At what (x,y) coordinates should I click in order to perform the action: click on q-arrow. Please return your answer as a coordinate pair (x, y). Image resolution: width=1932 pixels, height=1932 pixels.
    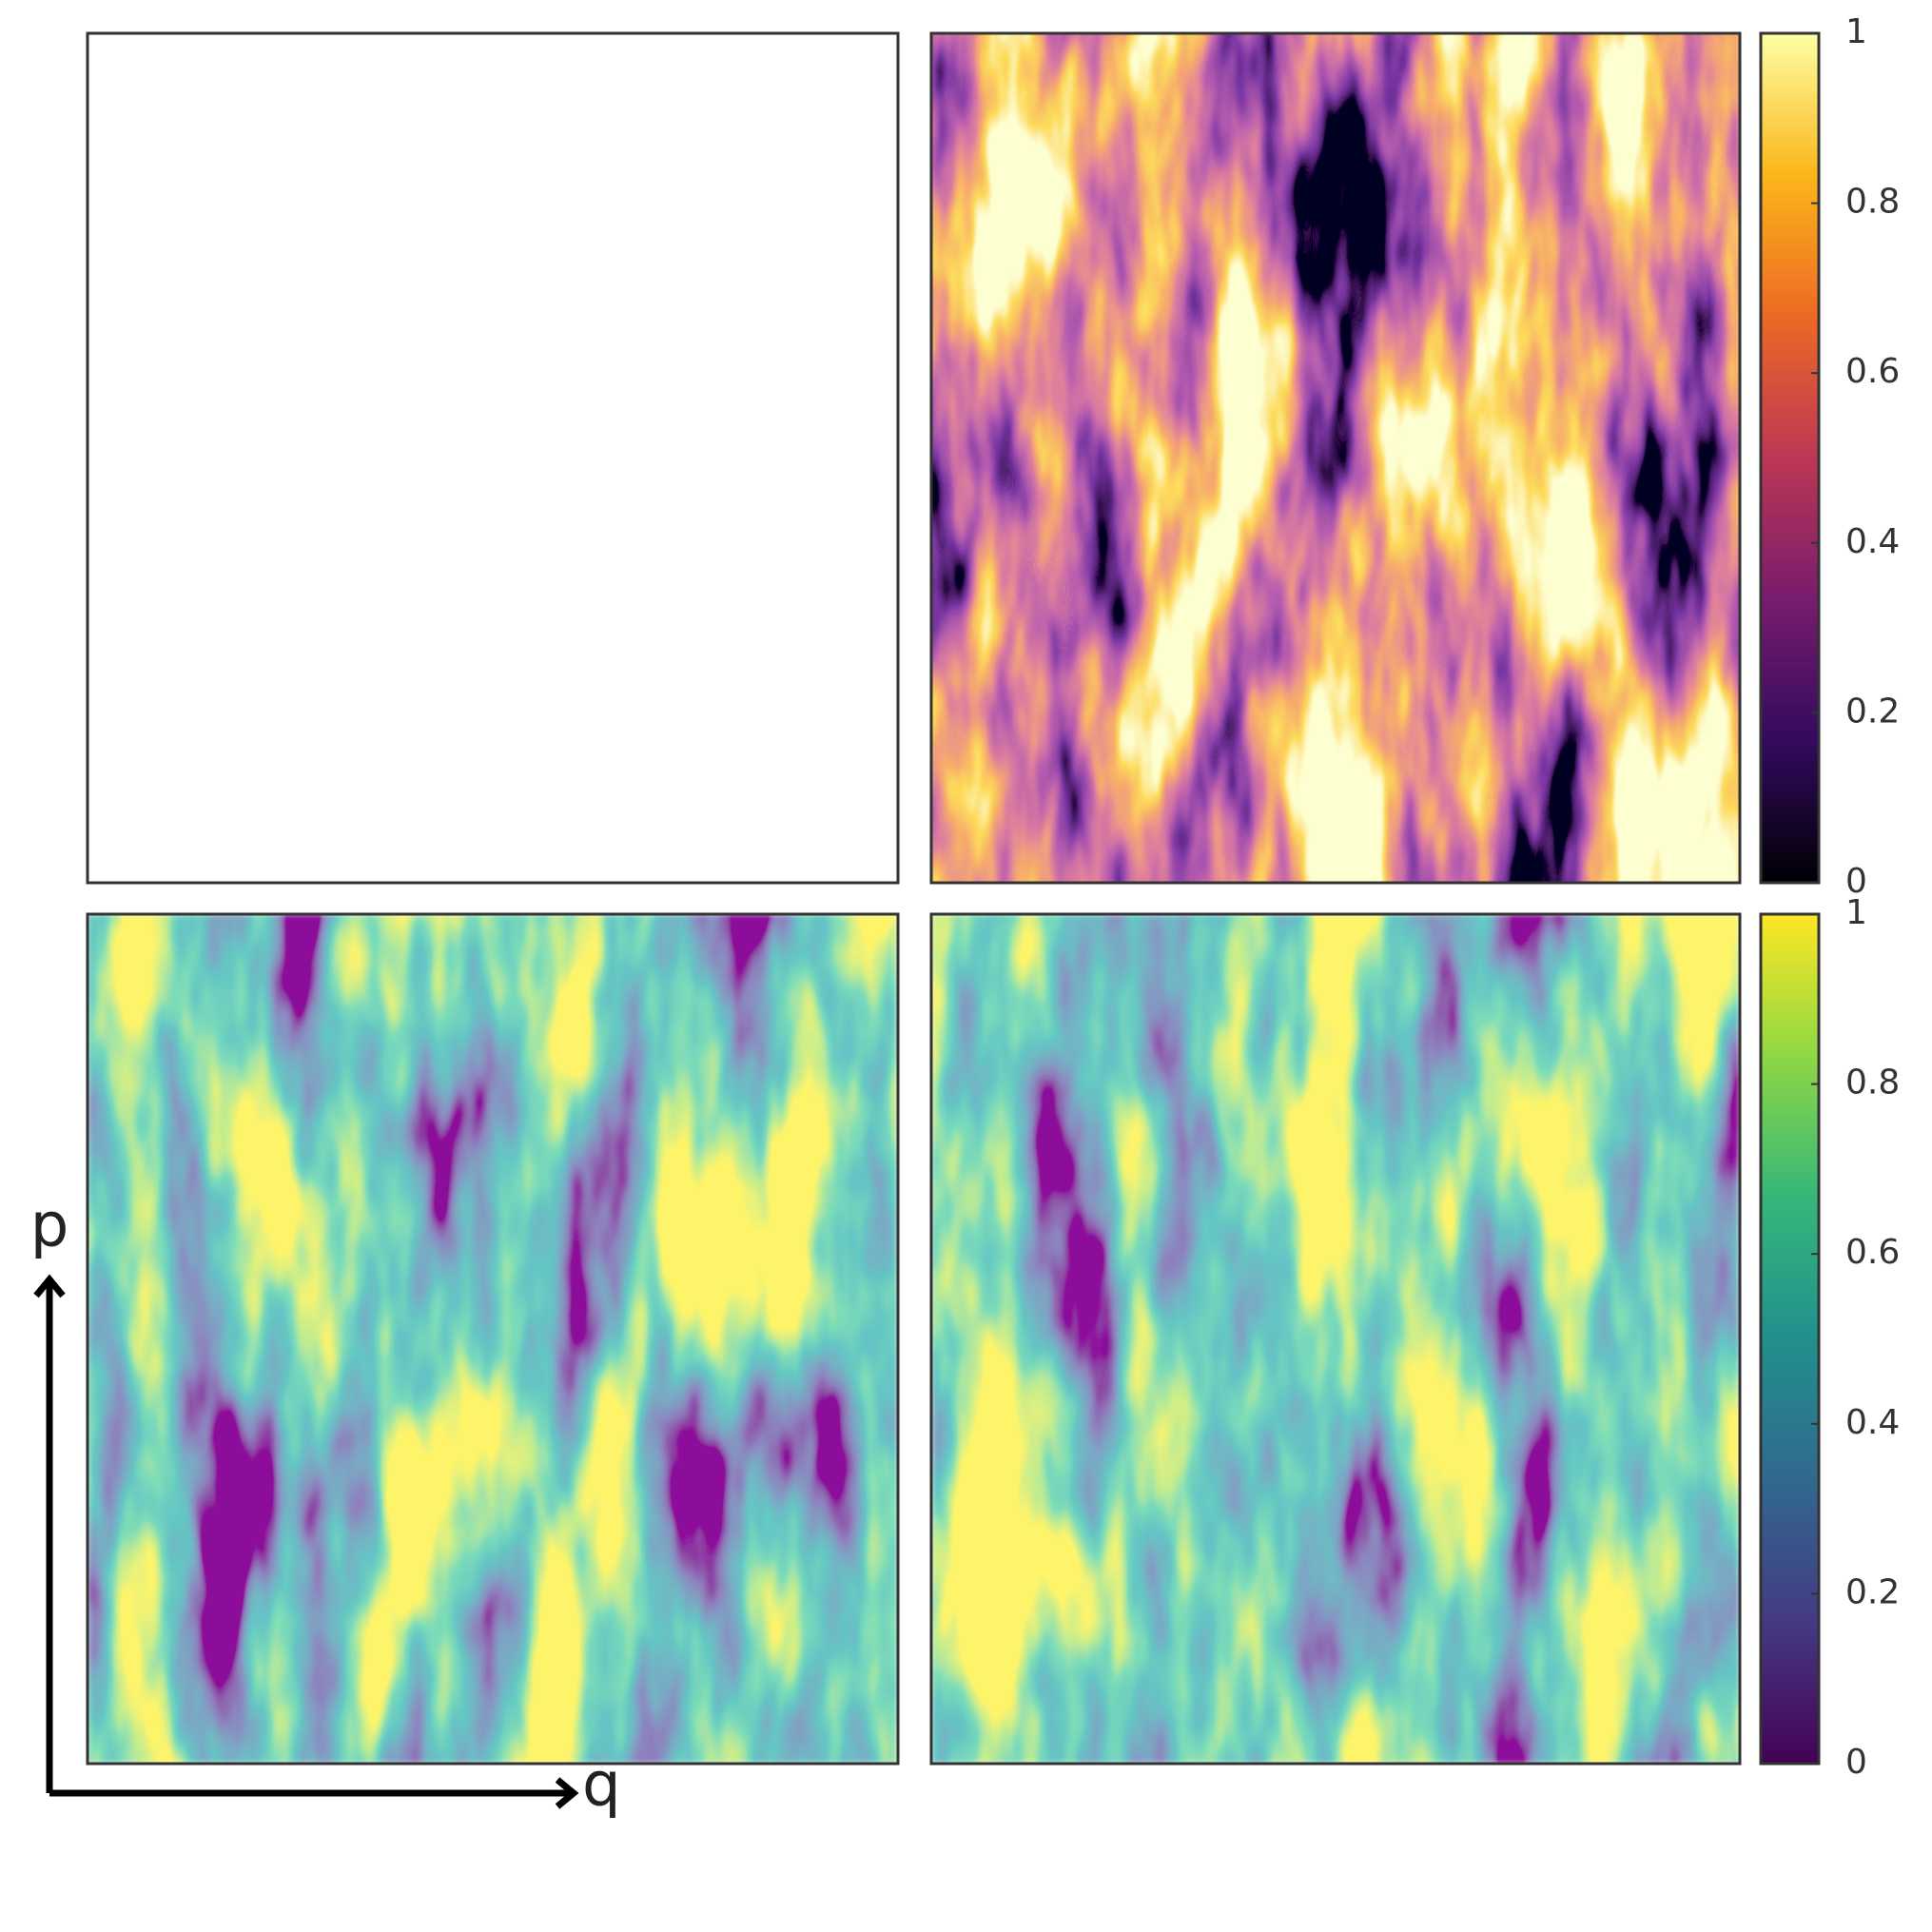
    Looking at the image, I should click on (314, 1793).